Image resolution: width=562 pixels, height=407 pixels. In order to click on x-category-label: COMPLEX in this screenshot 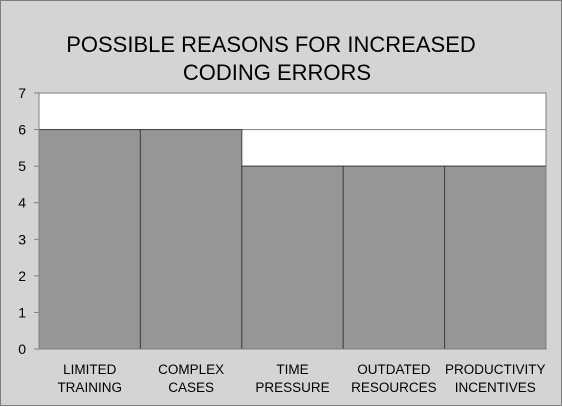, I will do `click(191, 369)`.